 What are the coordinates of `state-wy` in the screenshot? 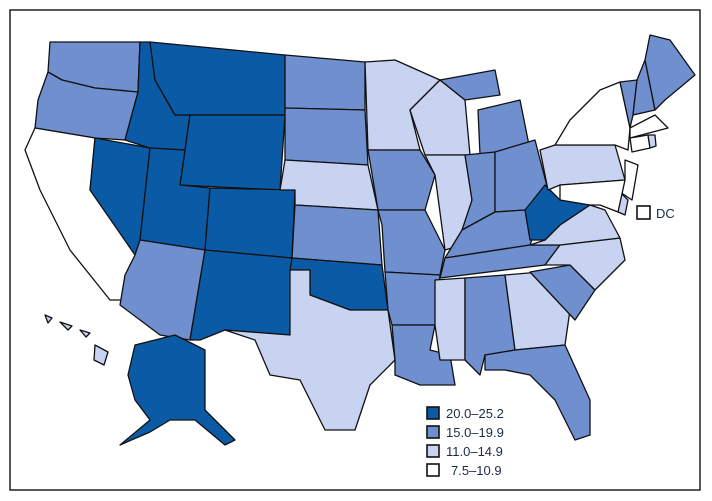 It's located at (232, 152).